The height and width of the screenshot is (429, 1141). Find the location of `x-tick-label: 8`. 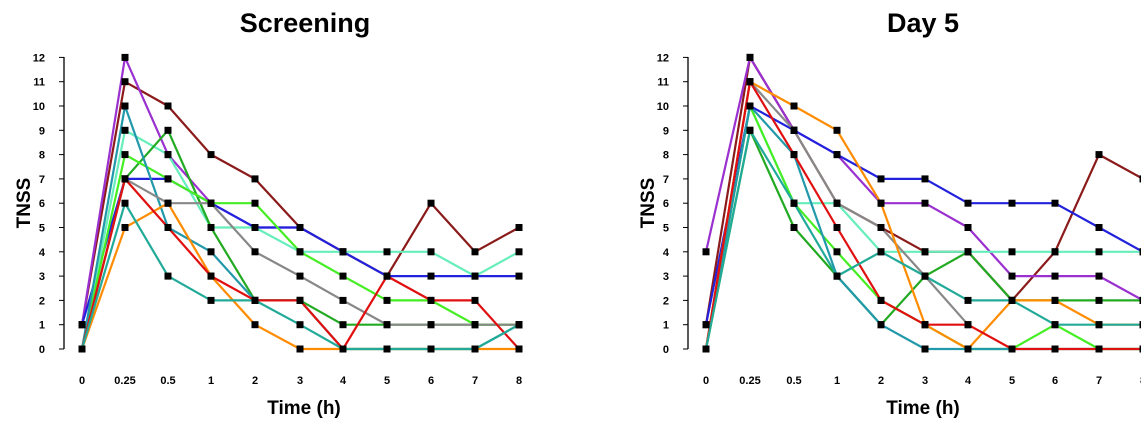

x-tick-label: 8 is located at coordinates (519, 381).